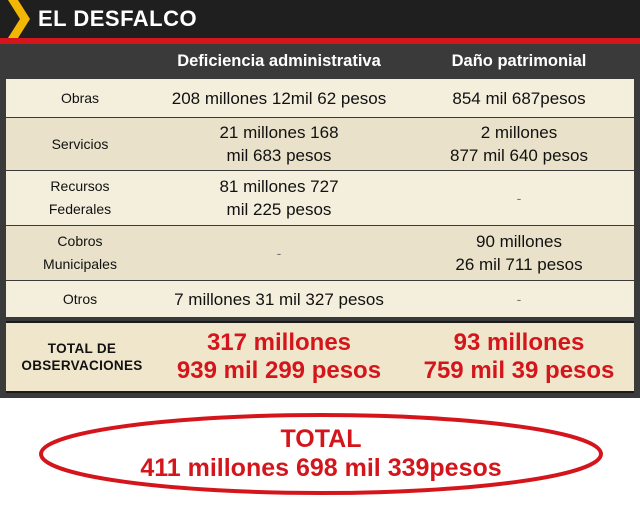  What do you see at coordinates (82, 357) in the screenshot?
I see `totals-label: TOTAL DE OBSERVACIONES` at bounding box center [82, 357].